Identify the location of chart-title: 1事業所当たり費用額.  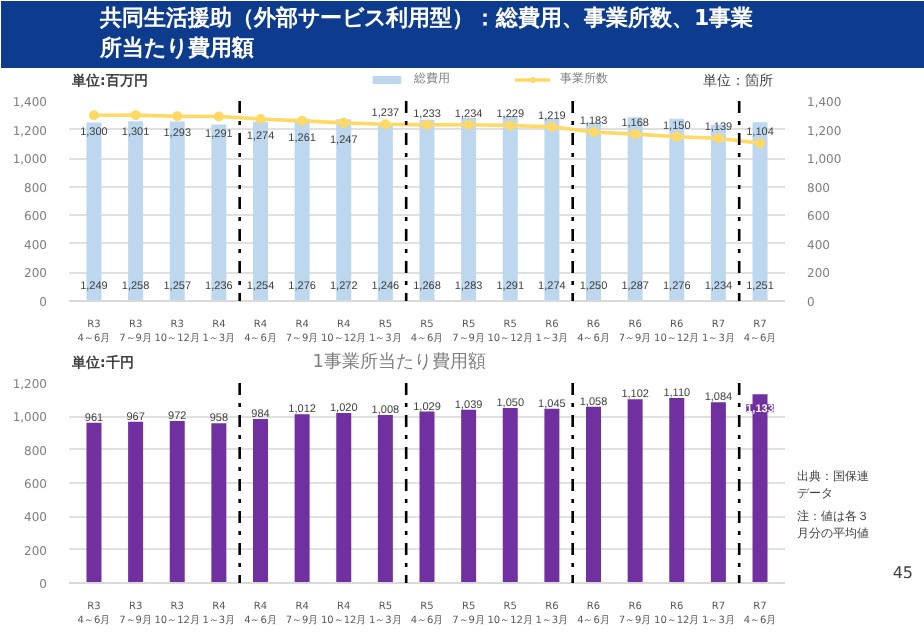
(399, 362).